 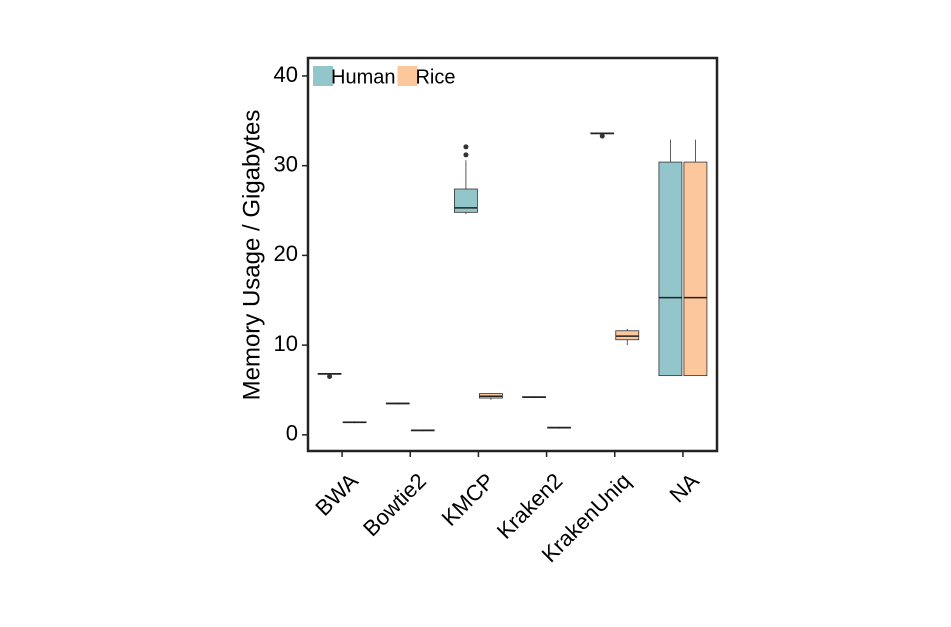 What do you see at coordinates (286, 74) in the screenshot?
I see `y-tick-label: 40` at bounding box center [286, 74].